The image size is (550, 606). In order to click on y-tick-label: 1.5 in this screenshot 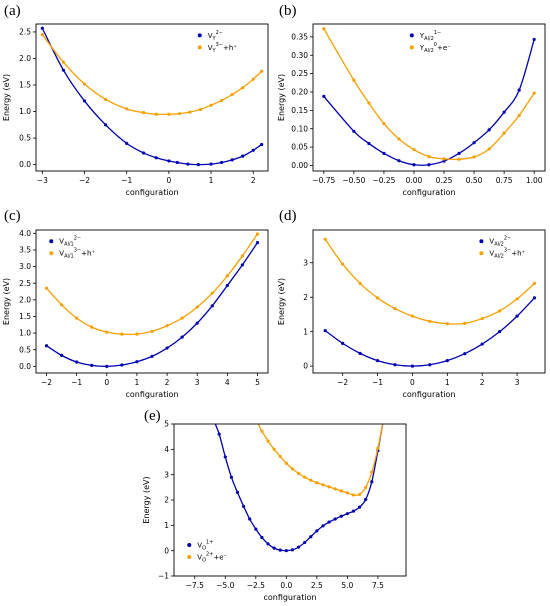, I will do `click(25, 316)`.